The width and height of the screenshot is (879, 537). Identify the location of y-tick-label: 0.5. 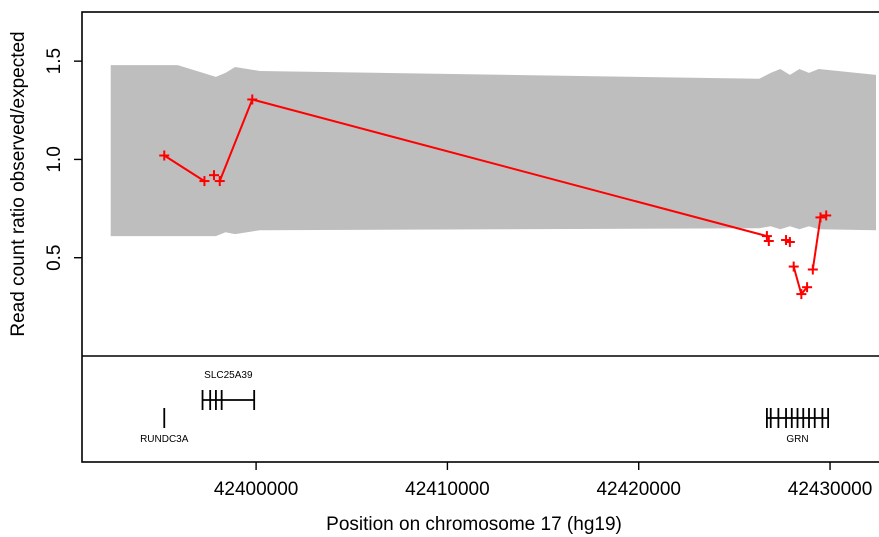
(54, 258).